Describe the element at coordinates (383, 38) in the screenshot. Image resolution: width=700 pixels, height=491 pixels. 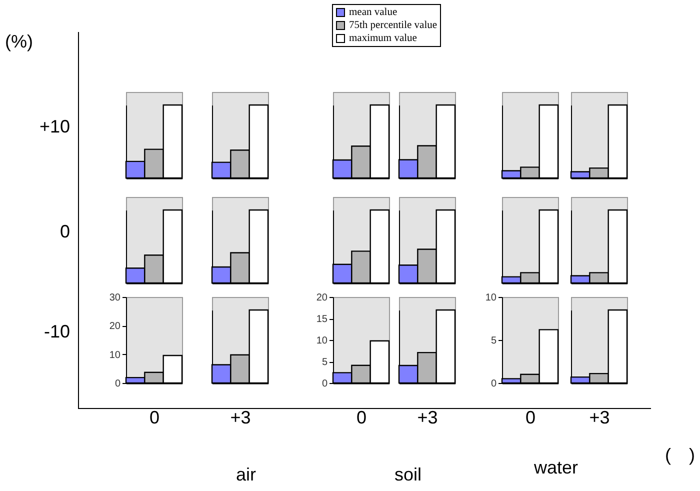
I see `legend-label: maximum value` at that location.